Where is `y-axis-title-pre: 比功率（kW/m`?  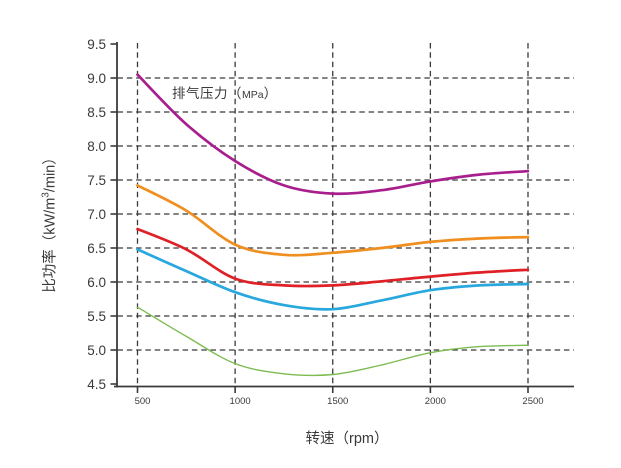
y-axis-title-pre: 比功率（kW/m is located at coordinates (50, 245).